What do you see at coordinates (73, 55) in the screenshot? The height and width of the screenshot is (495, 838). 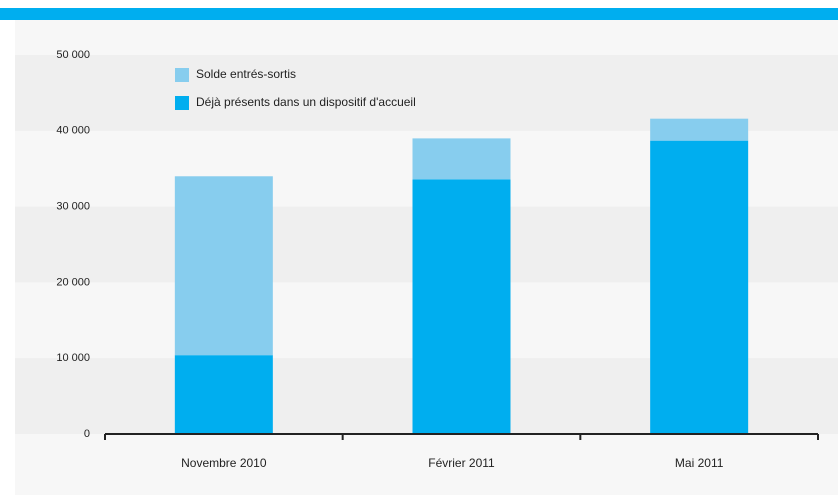 I see `y-tick-label: 50 000` at bounding box center [73, 55].